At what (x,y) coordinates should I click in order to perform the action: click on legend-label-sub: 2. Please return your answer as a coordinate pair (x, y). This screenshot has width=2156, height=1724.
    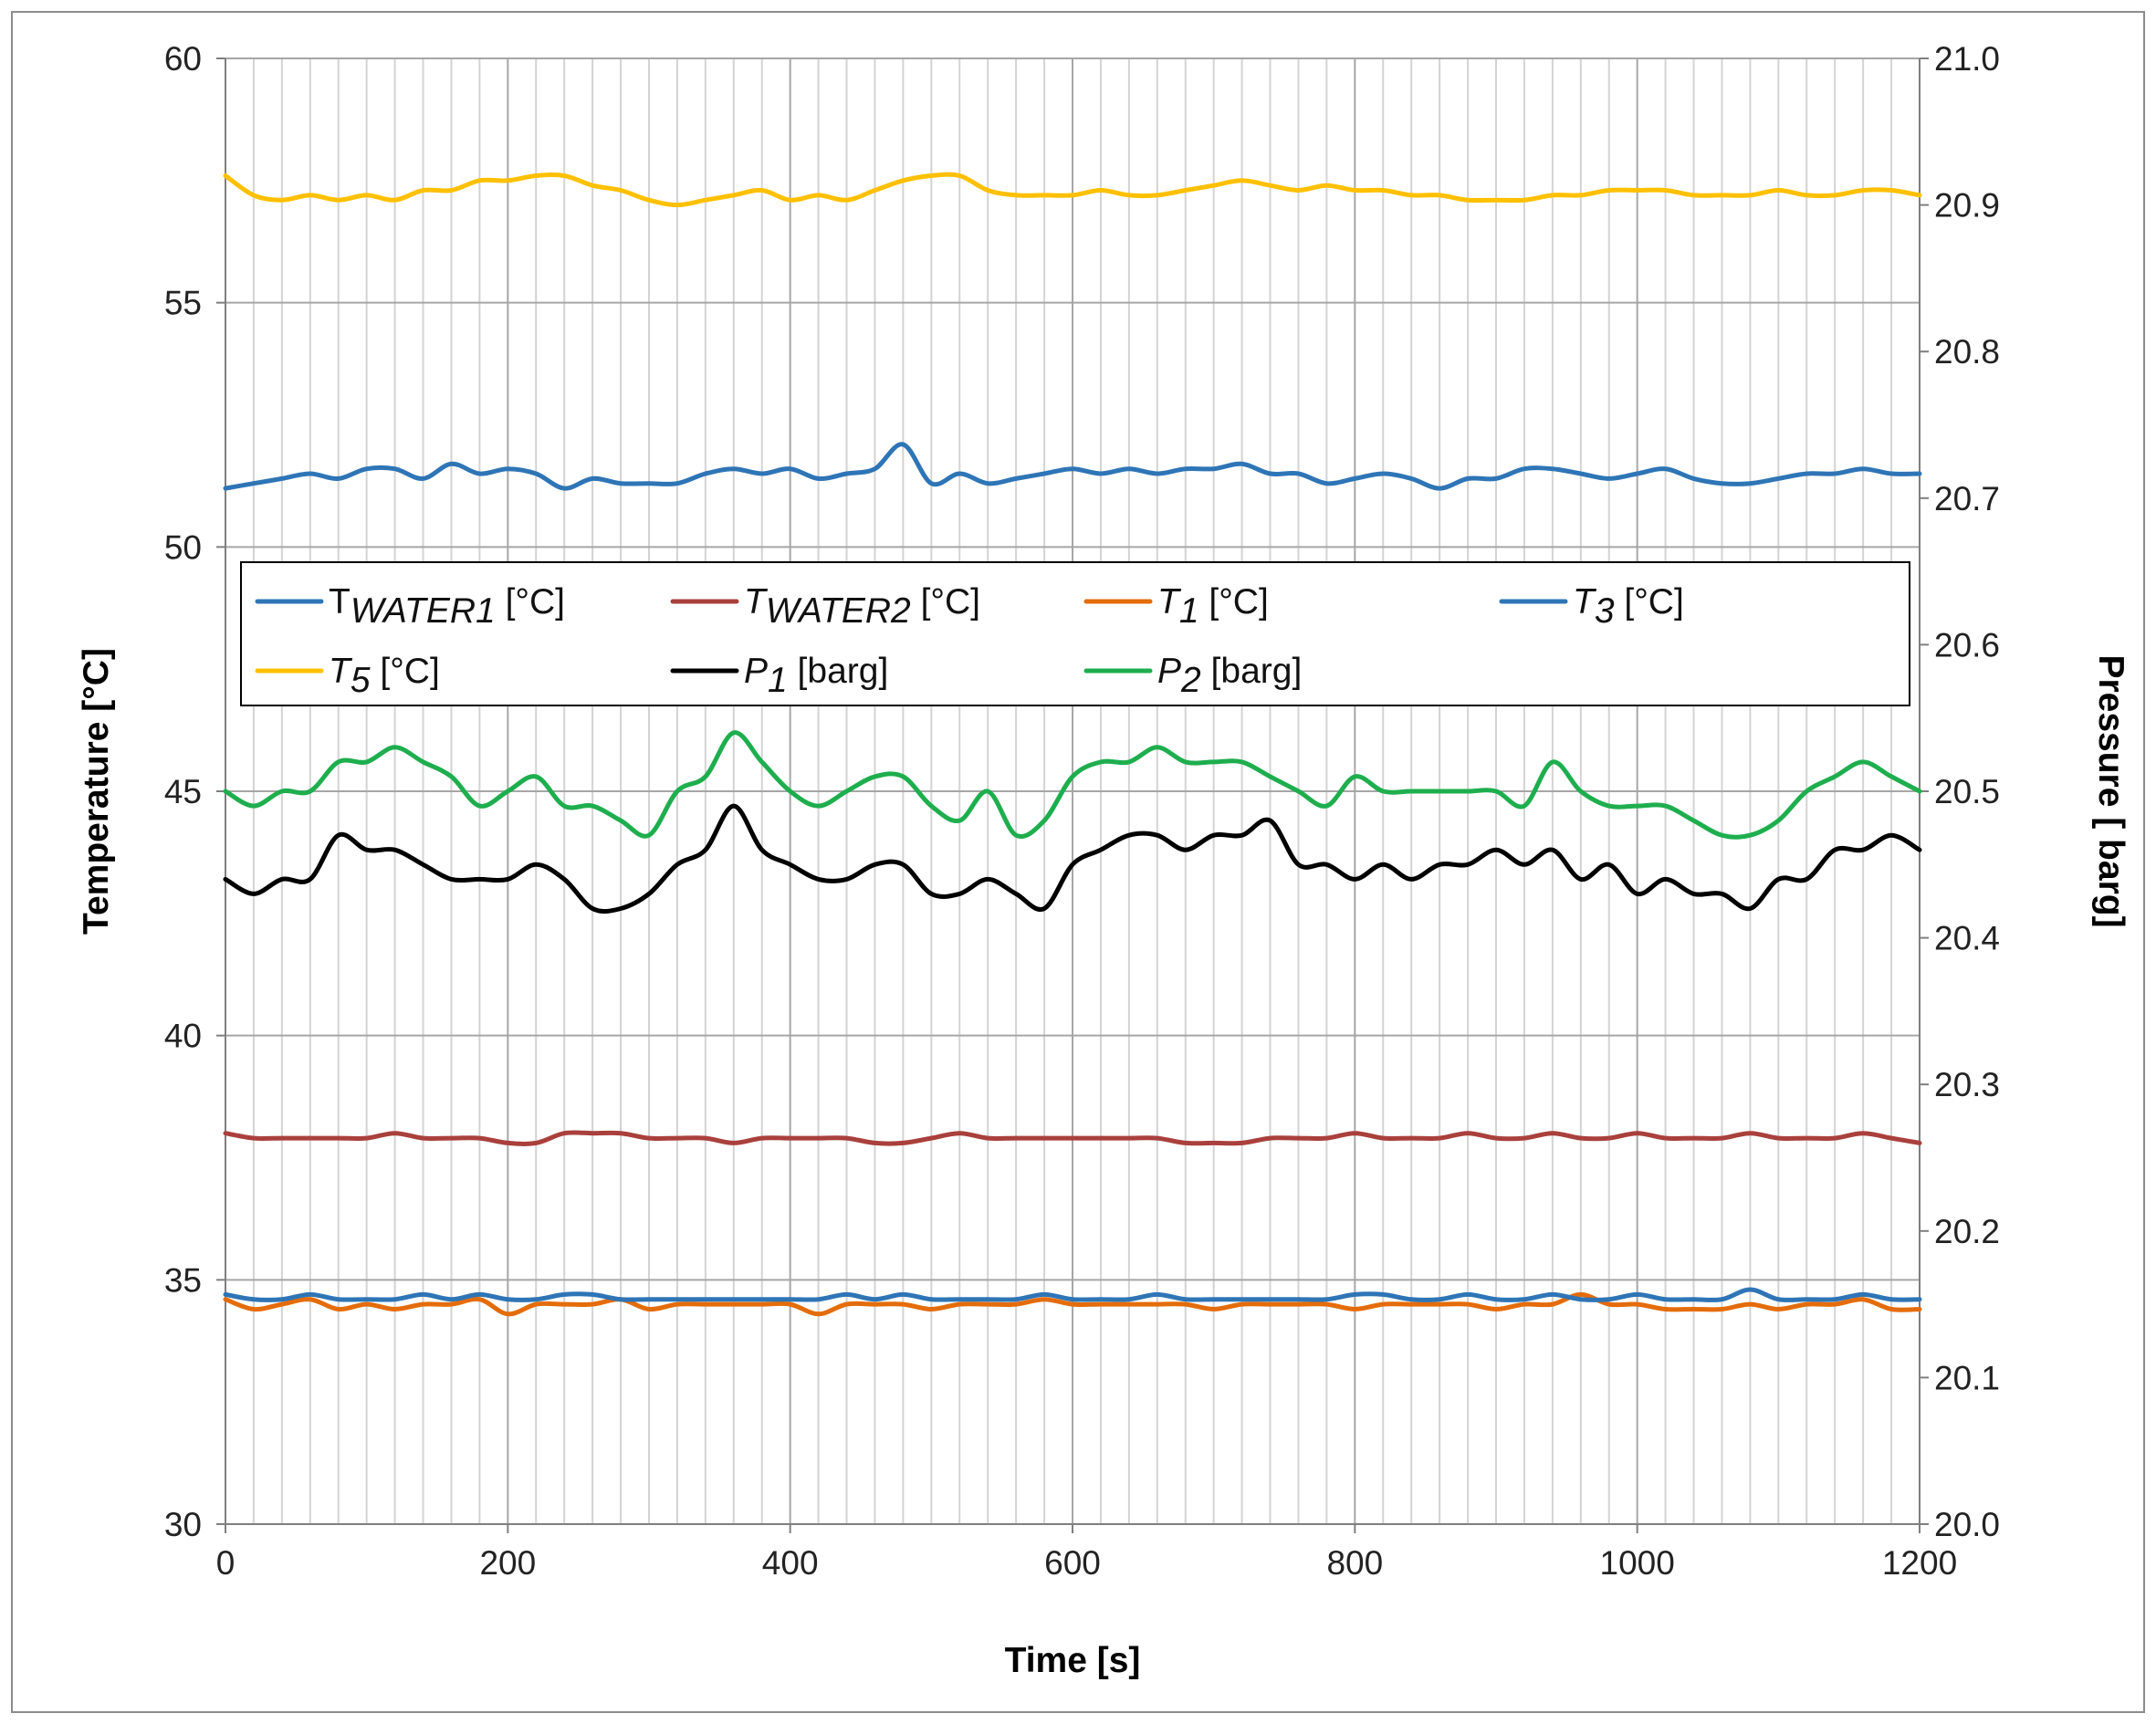
    Looking at the image, I should click on (1190, 681).